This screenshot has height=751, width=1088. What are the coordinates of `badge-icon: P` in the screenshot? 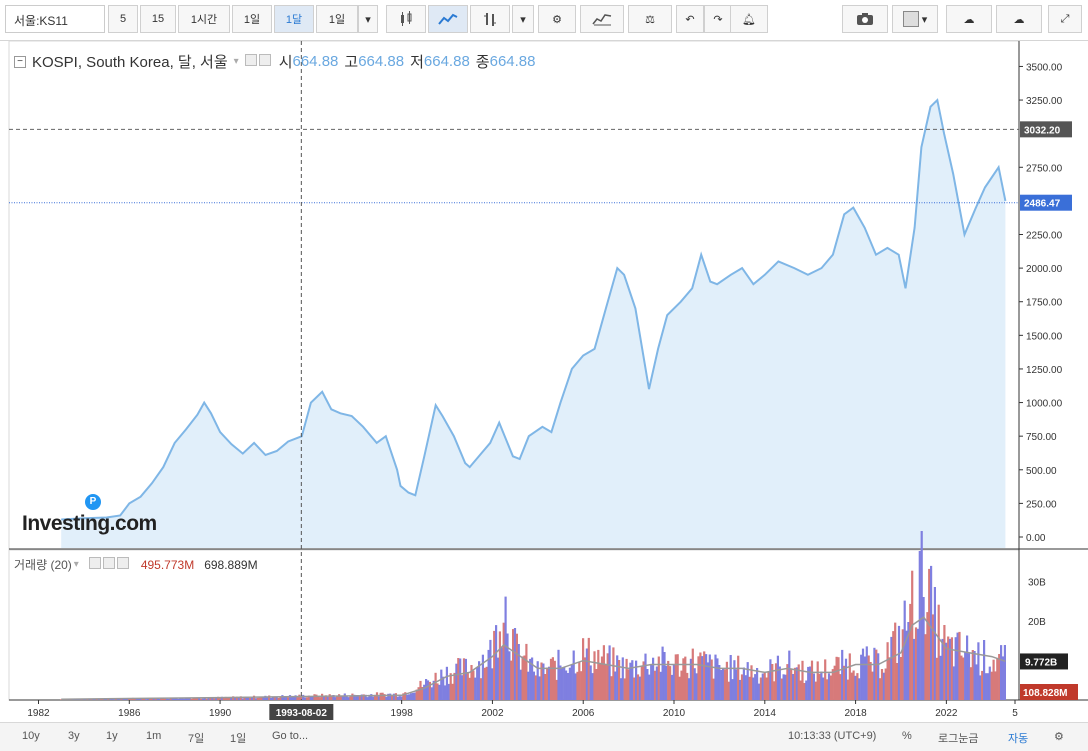 It's located at (93, 502).